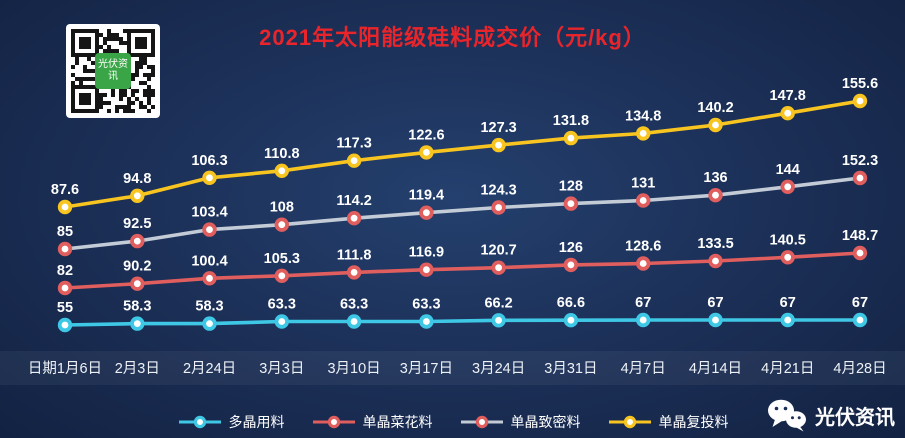  What do you see at coordinates (715, 108) in the screenshot?
I see `data-label: 140.2` at bounding box center [715, 108].